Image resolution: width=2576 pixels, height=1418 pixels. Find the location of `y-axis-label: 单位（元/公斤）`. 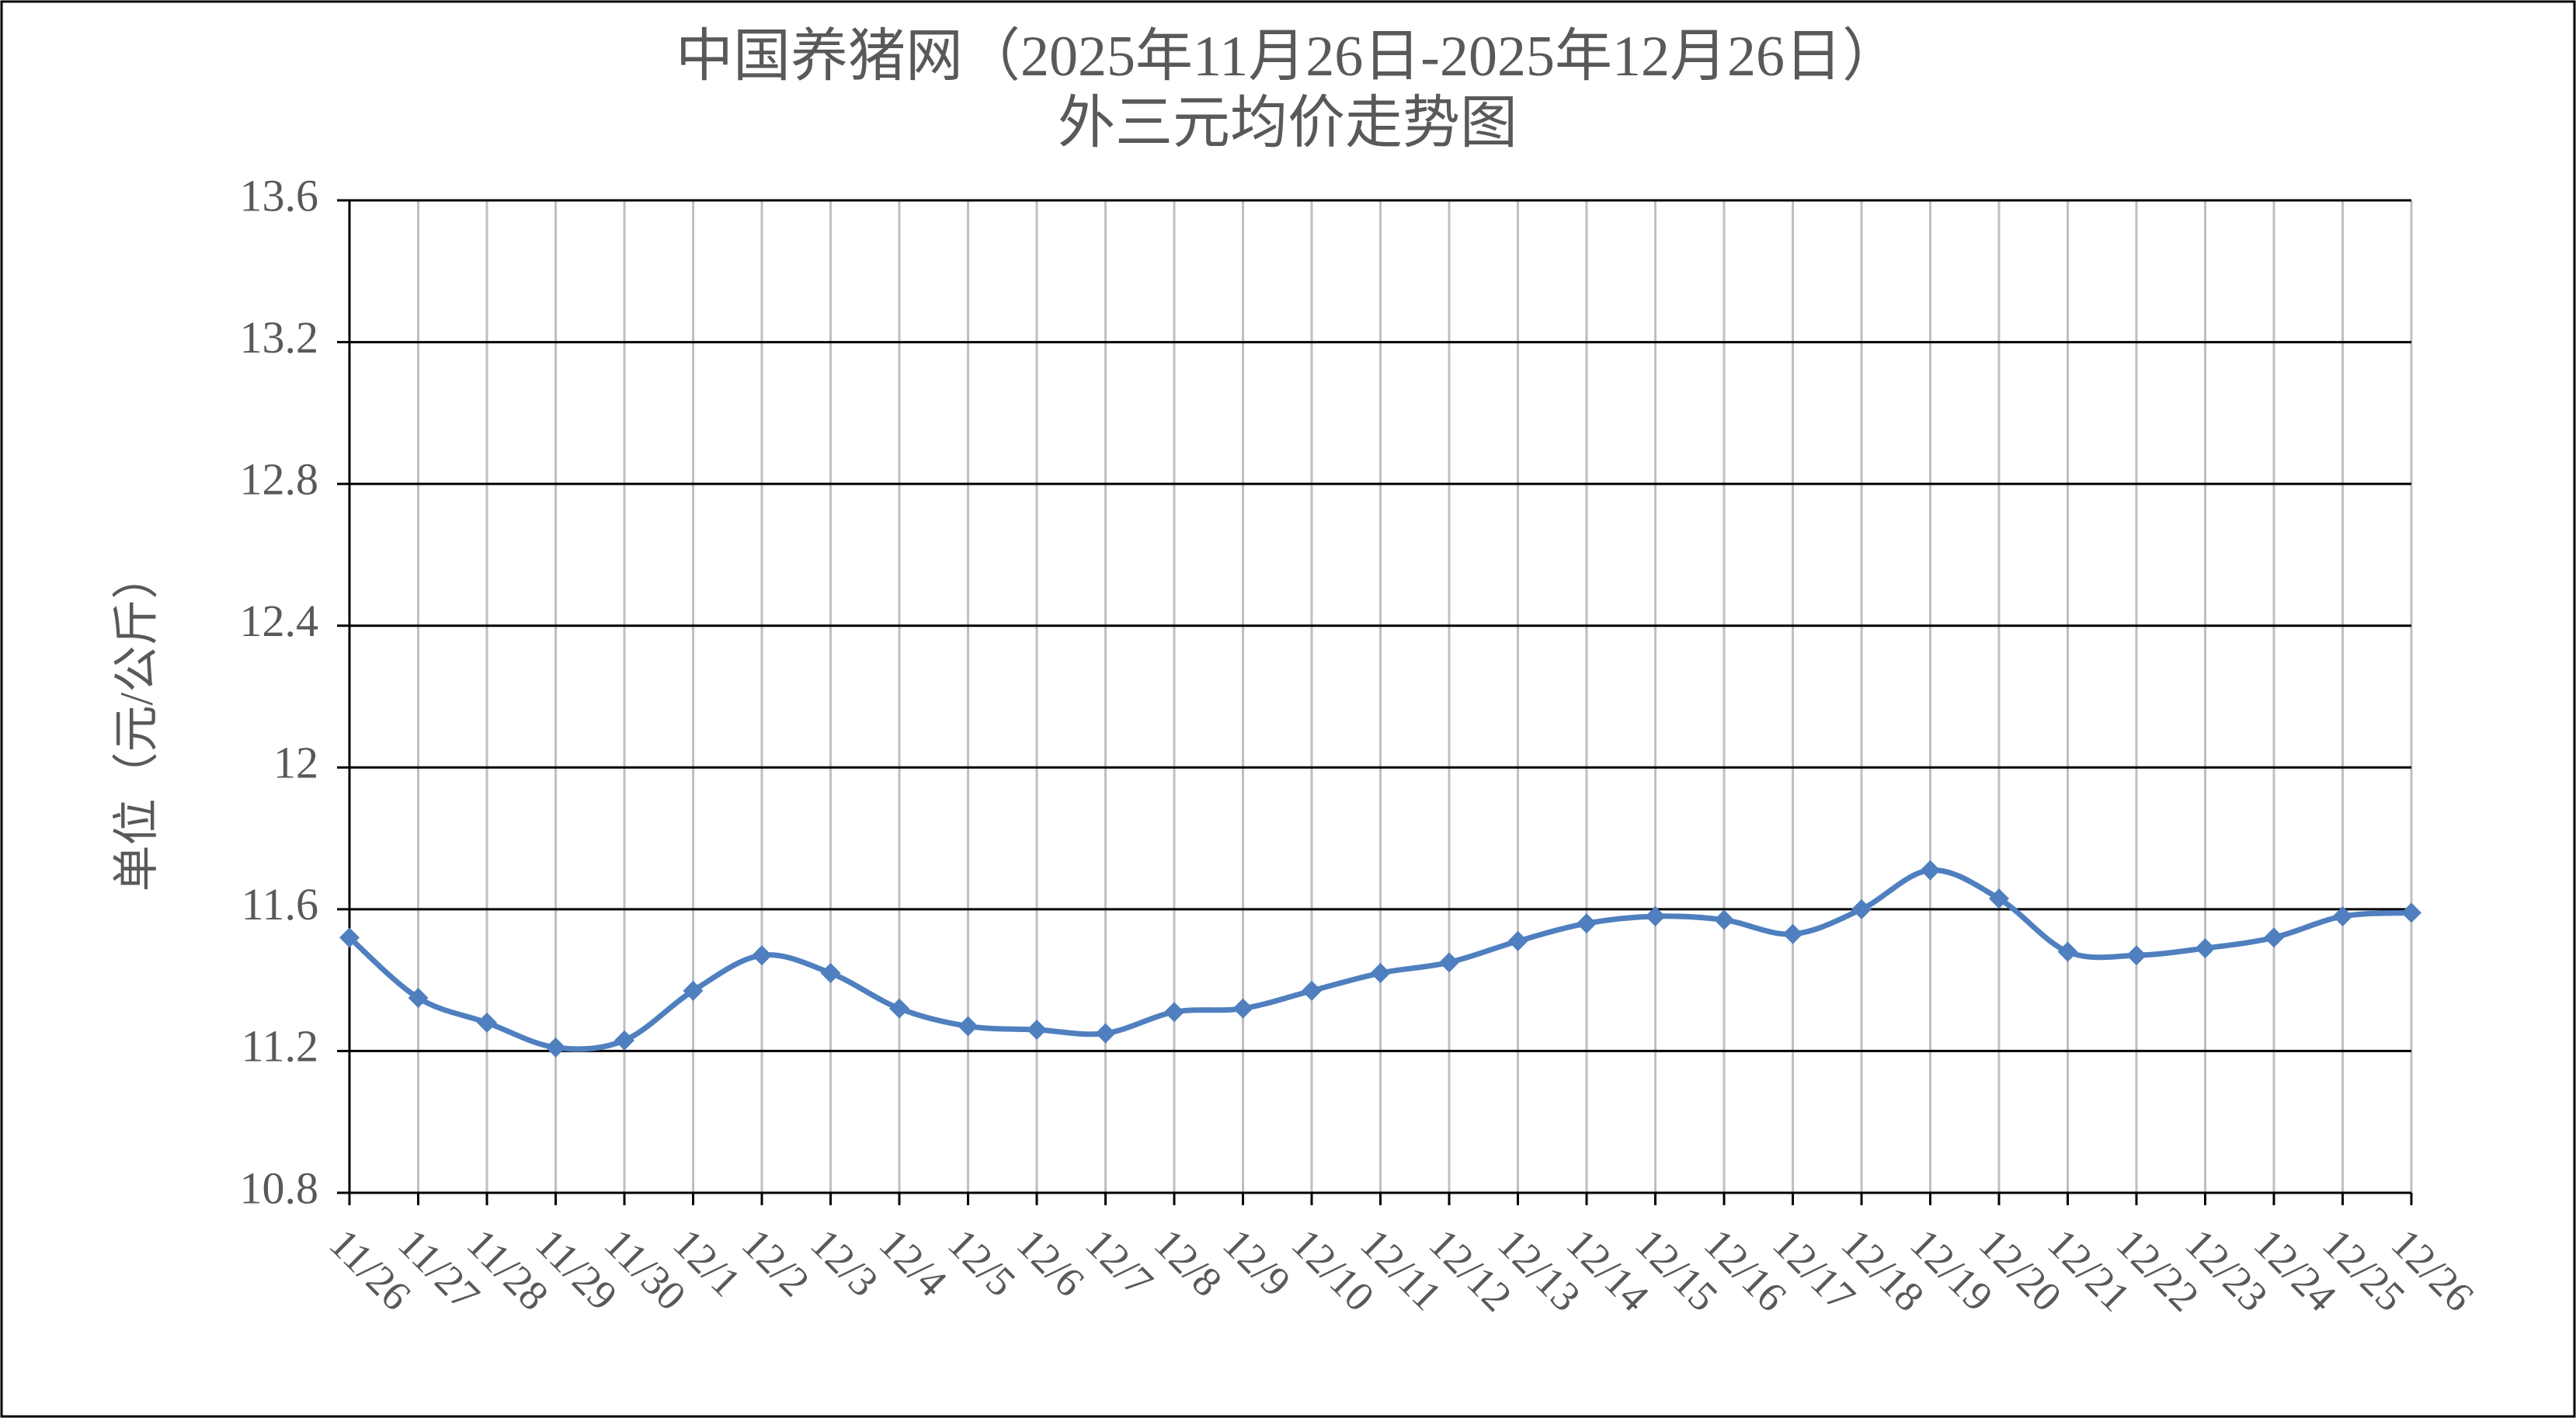

y-axis-label: 单位（元/公斤） is located at coordinates (136, 722).